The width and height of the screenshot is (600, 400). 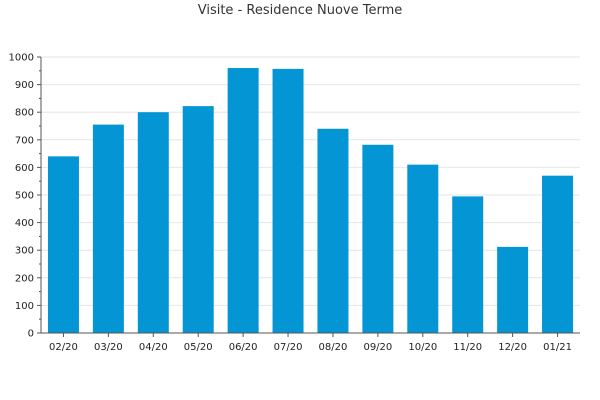 What do you see at coordinates (198, 347) in the screenshot?
I see `x-tick-label: 05/20` at bounding box center [198, 347].